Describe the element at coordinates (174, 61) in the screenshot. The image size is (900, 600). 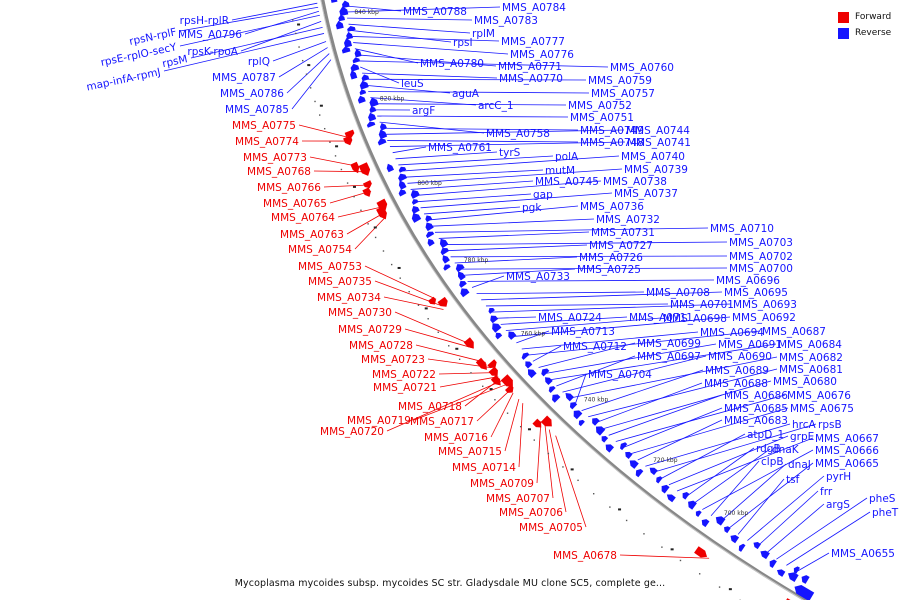
I see `reverse-gene-label: rpsM` at that location.